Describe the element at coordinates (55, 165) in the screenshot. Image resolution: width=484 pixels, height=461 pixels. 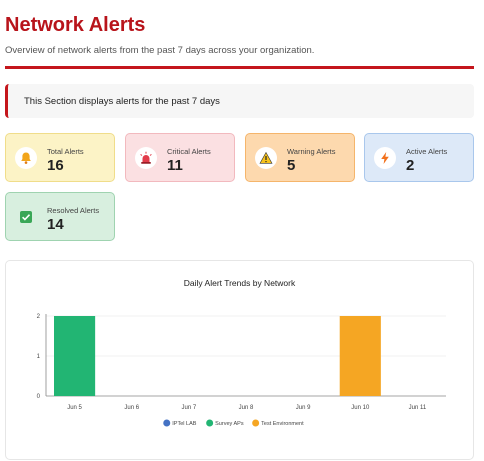
I see `card-value: 16` at that location.